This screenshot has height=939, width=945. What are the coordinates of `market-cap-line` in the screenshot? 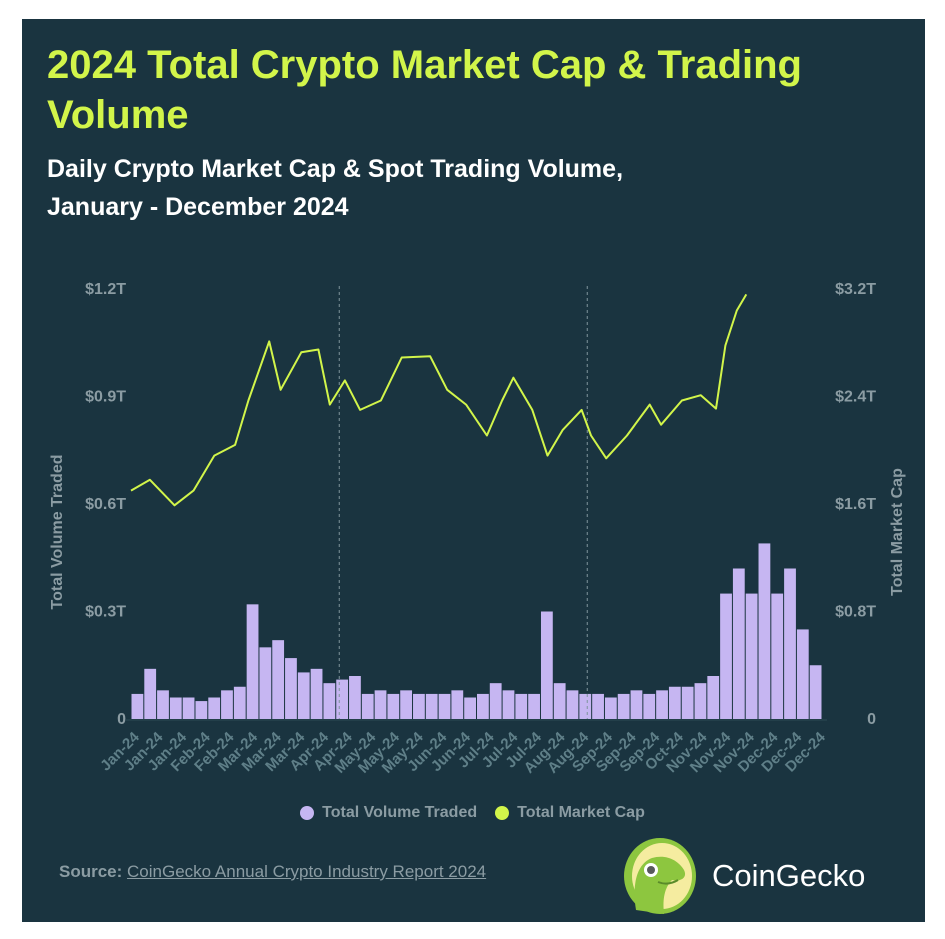 It's located at (439, 400).